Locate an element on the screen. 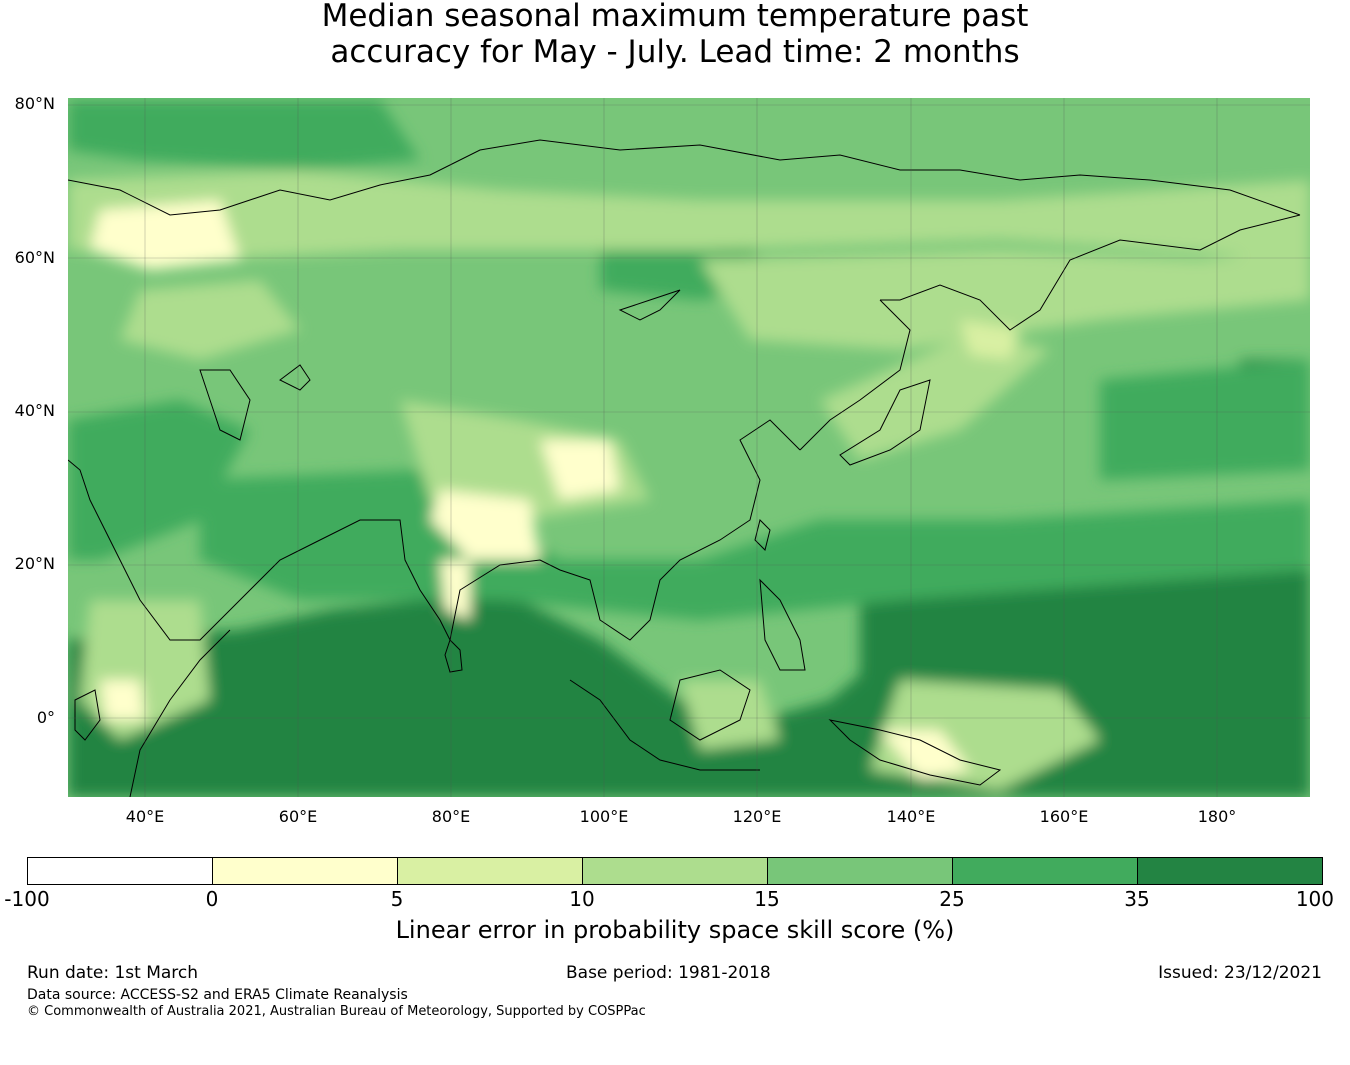 The image size is (1350, 1065). base-period: Base period: 1981-2018 is located at coordinates (668, 973).